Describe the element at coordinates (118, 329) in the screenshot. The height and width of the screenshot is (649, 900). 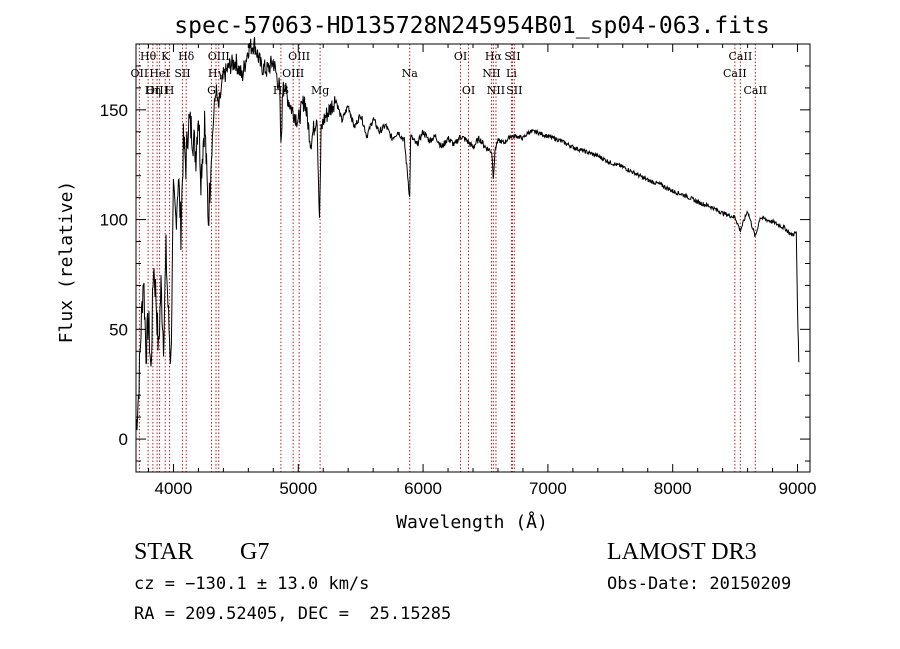
I see `y-tick-label-1: 50` at that location.